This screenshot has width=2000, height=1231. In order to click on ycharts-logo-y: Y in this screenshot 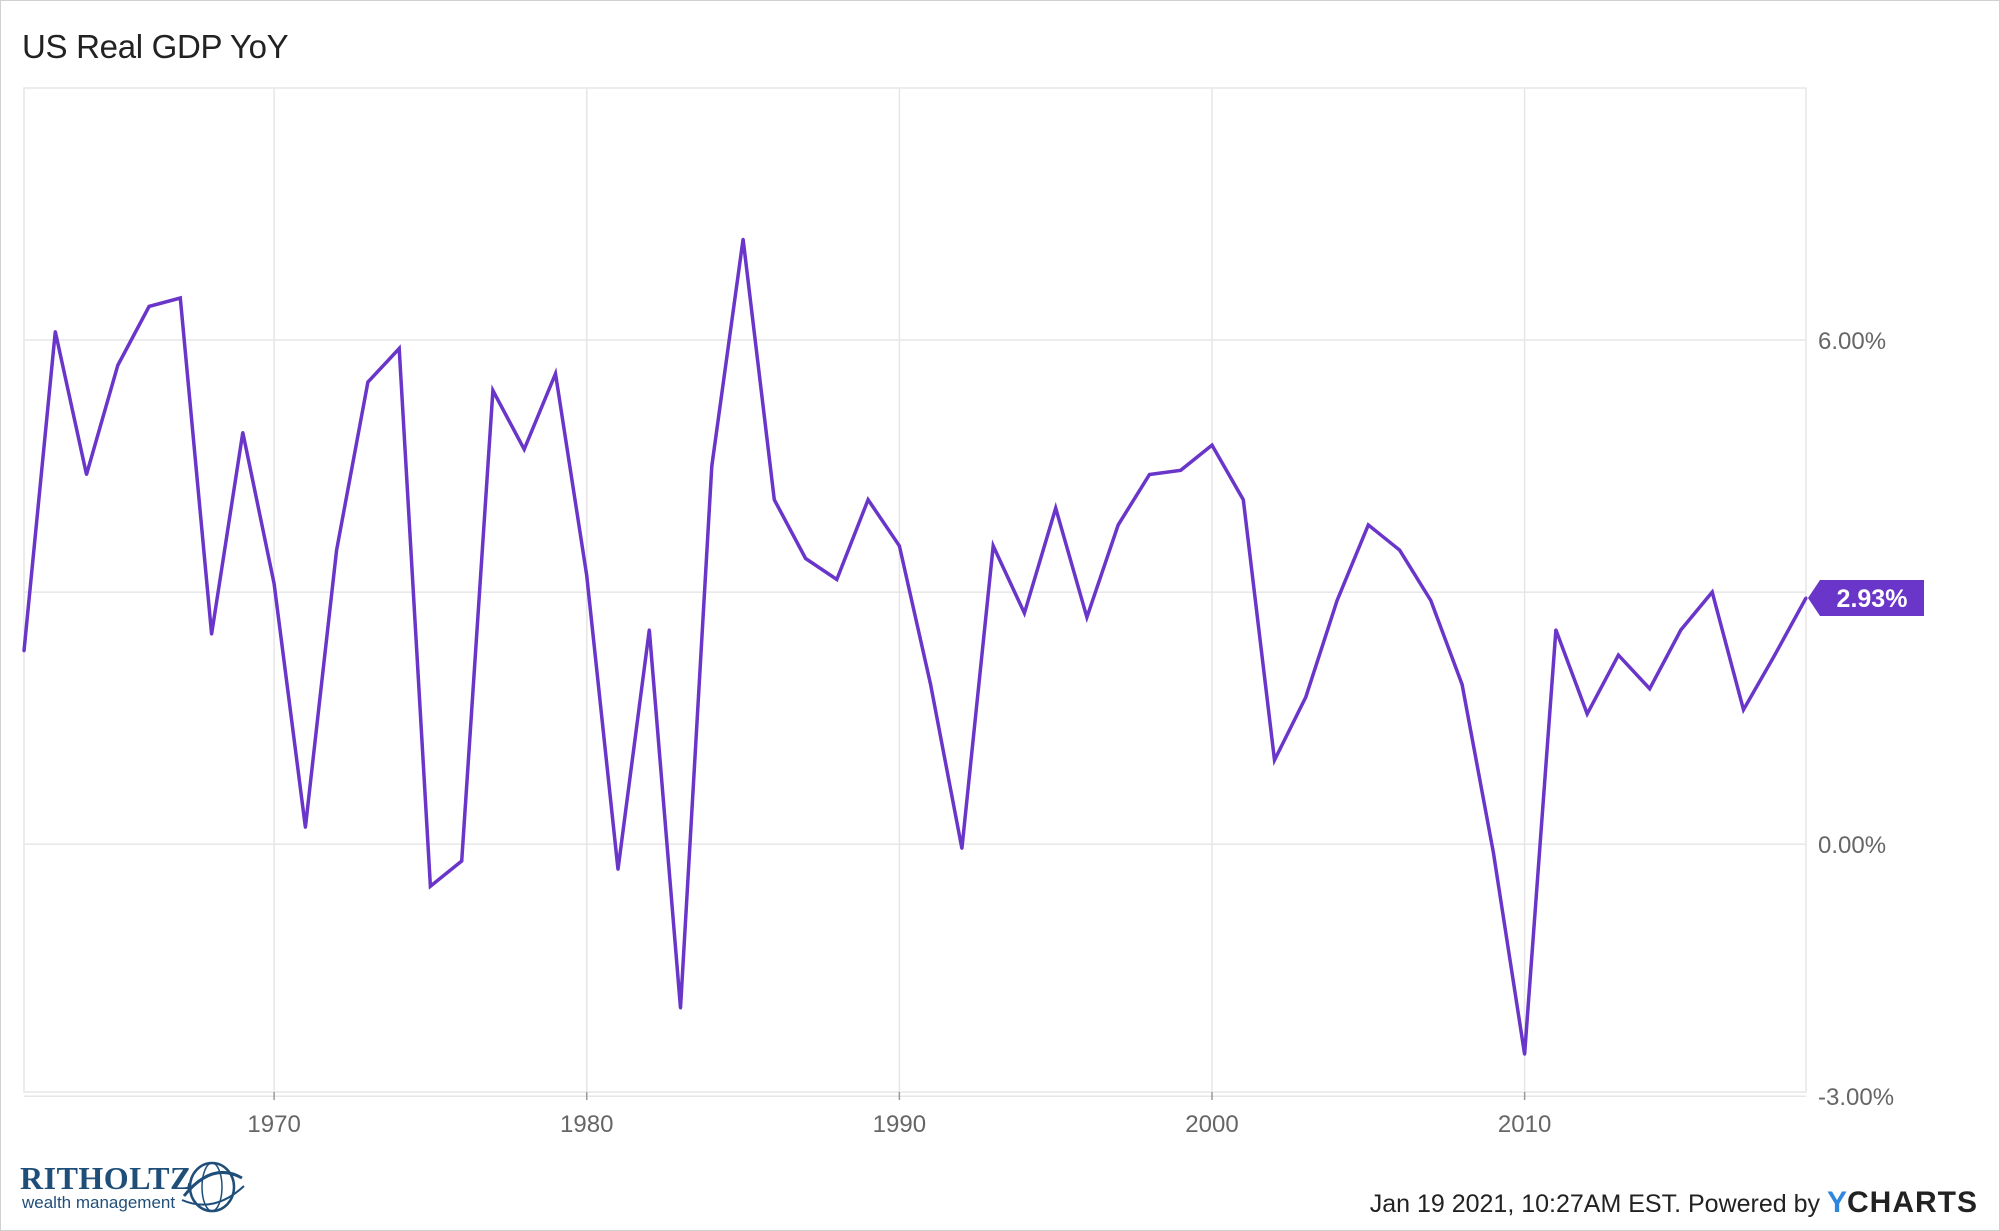, I will do `click(1836, 1202)`.